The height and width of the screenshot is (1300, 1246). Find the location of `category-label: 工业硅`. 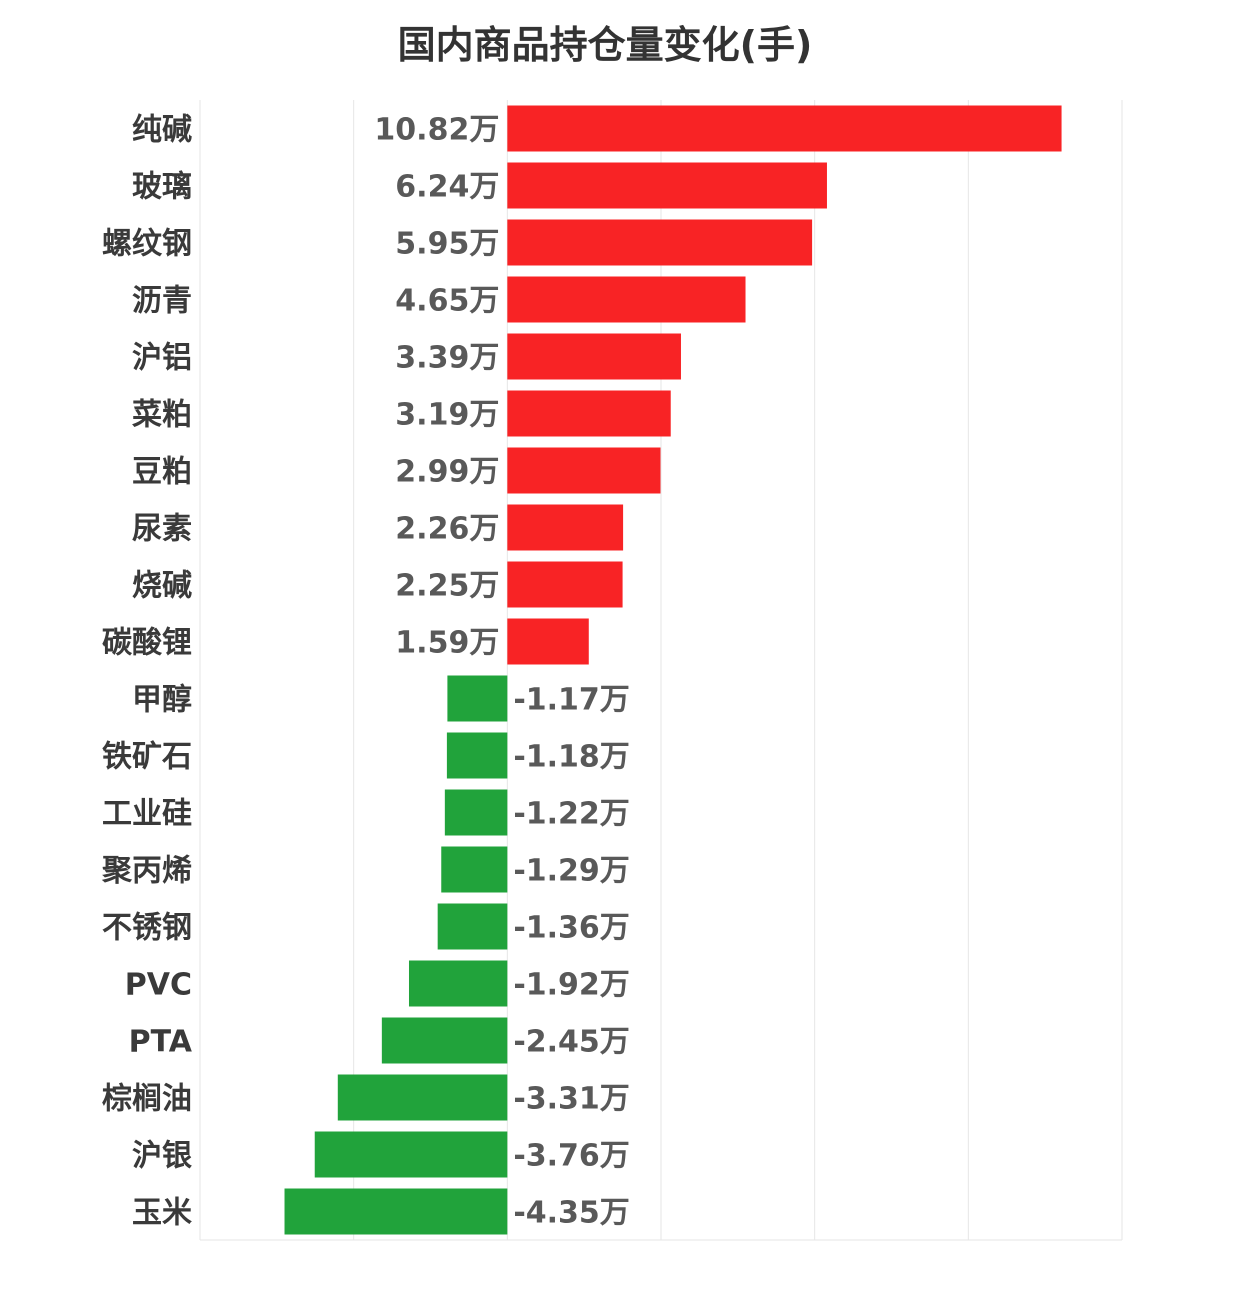

category-label: 工业硅 is located at coordinates (147, 814).